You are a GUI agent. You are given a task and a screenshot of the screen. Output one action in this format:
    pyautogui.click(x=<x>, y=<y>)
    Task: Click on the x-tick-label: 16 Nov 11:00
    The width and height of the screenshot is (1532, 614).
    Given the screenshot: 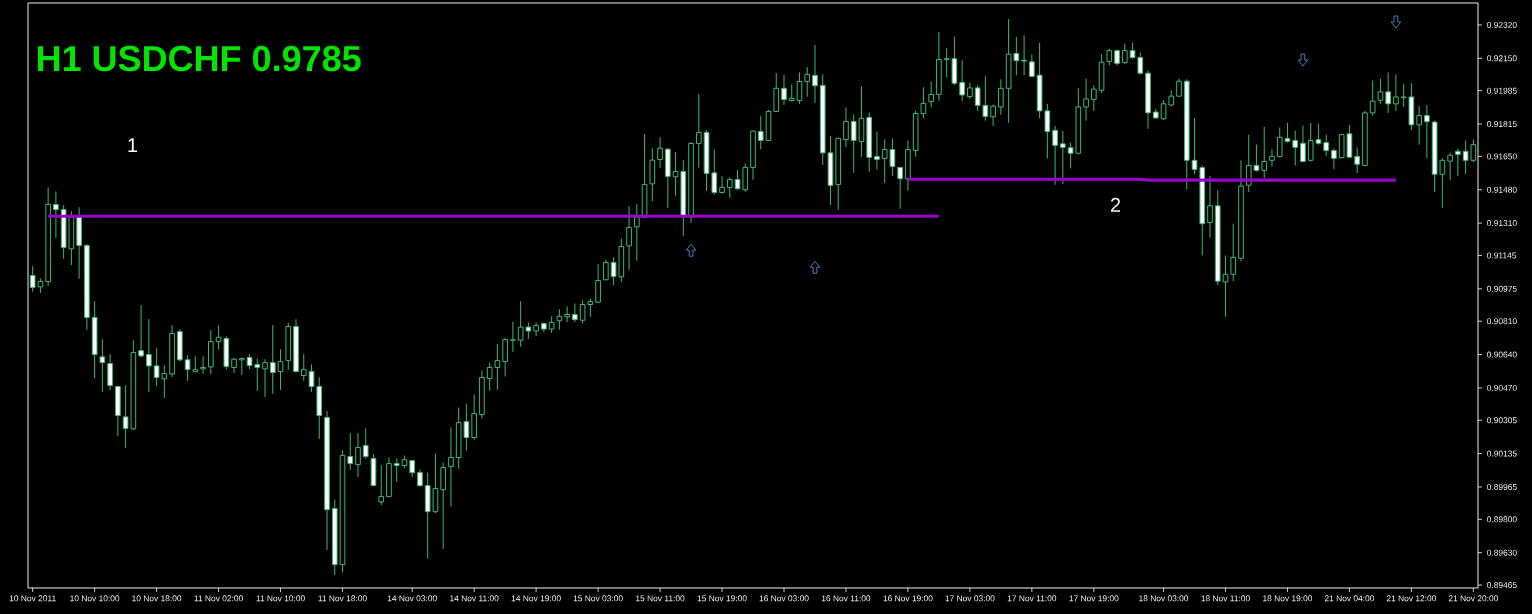 What is the action you would take?
    pyautogui.click(x=846, y=598)
    